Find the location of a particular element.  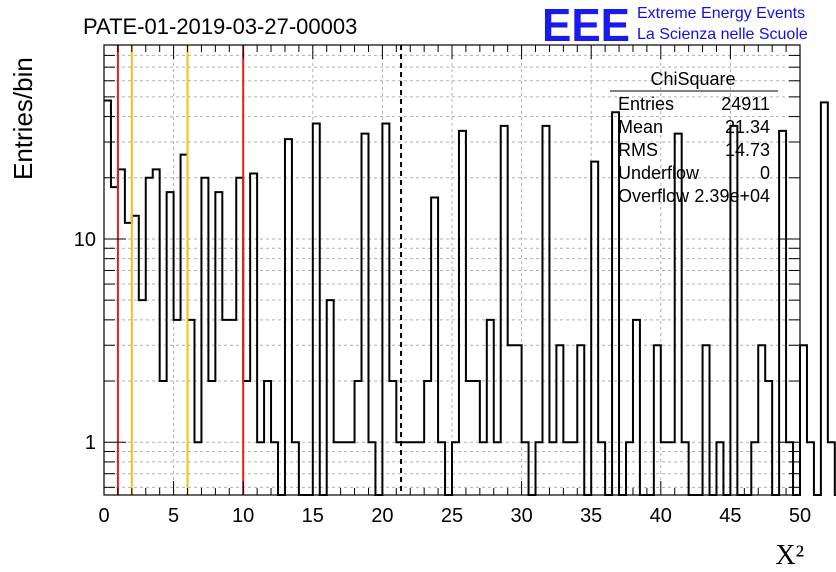

stats-row-label: Entries is located at coordinates (646, 104).